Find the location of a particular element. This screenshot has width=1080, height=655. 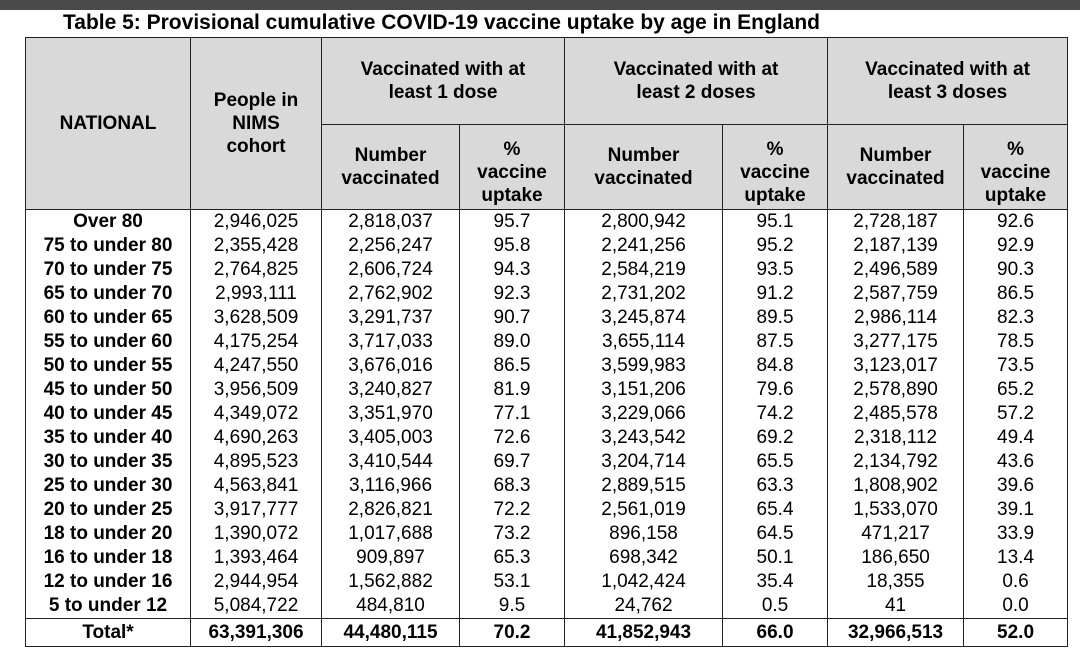

dose1-pct-cell: 89.0 is located at coordinates (512, 342).